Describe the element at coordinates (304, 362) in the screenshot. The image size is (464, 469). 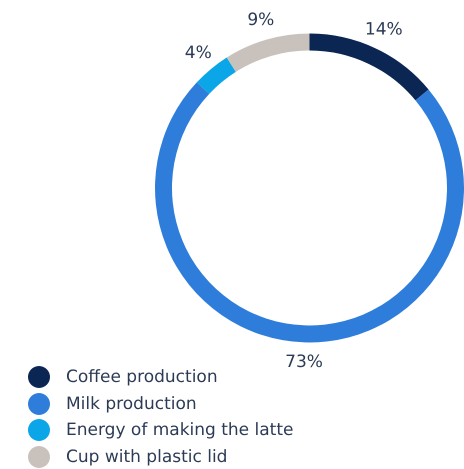
I see `data-label: 73%` at that location.